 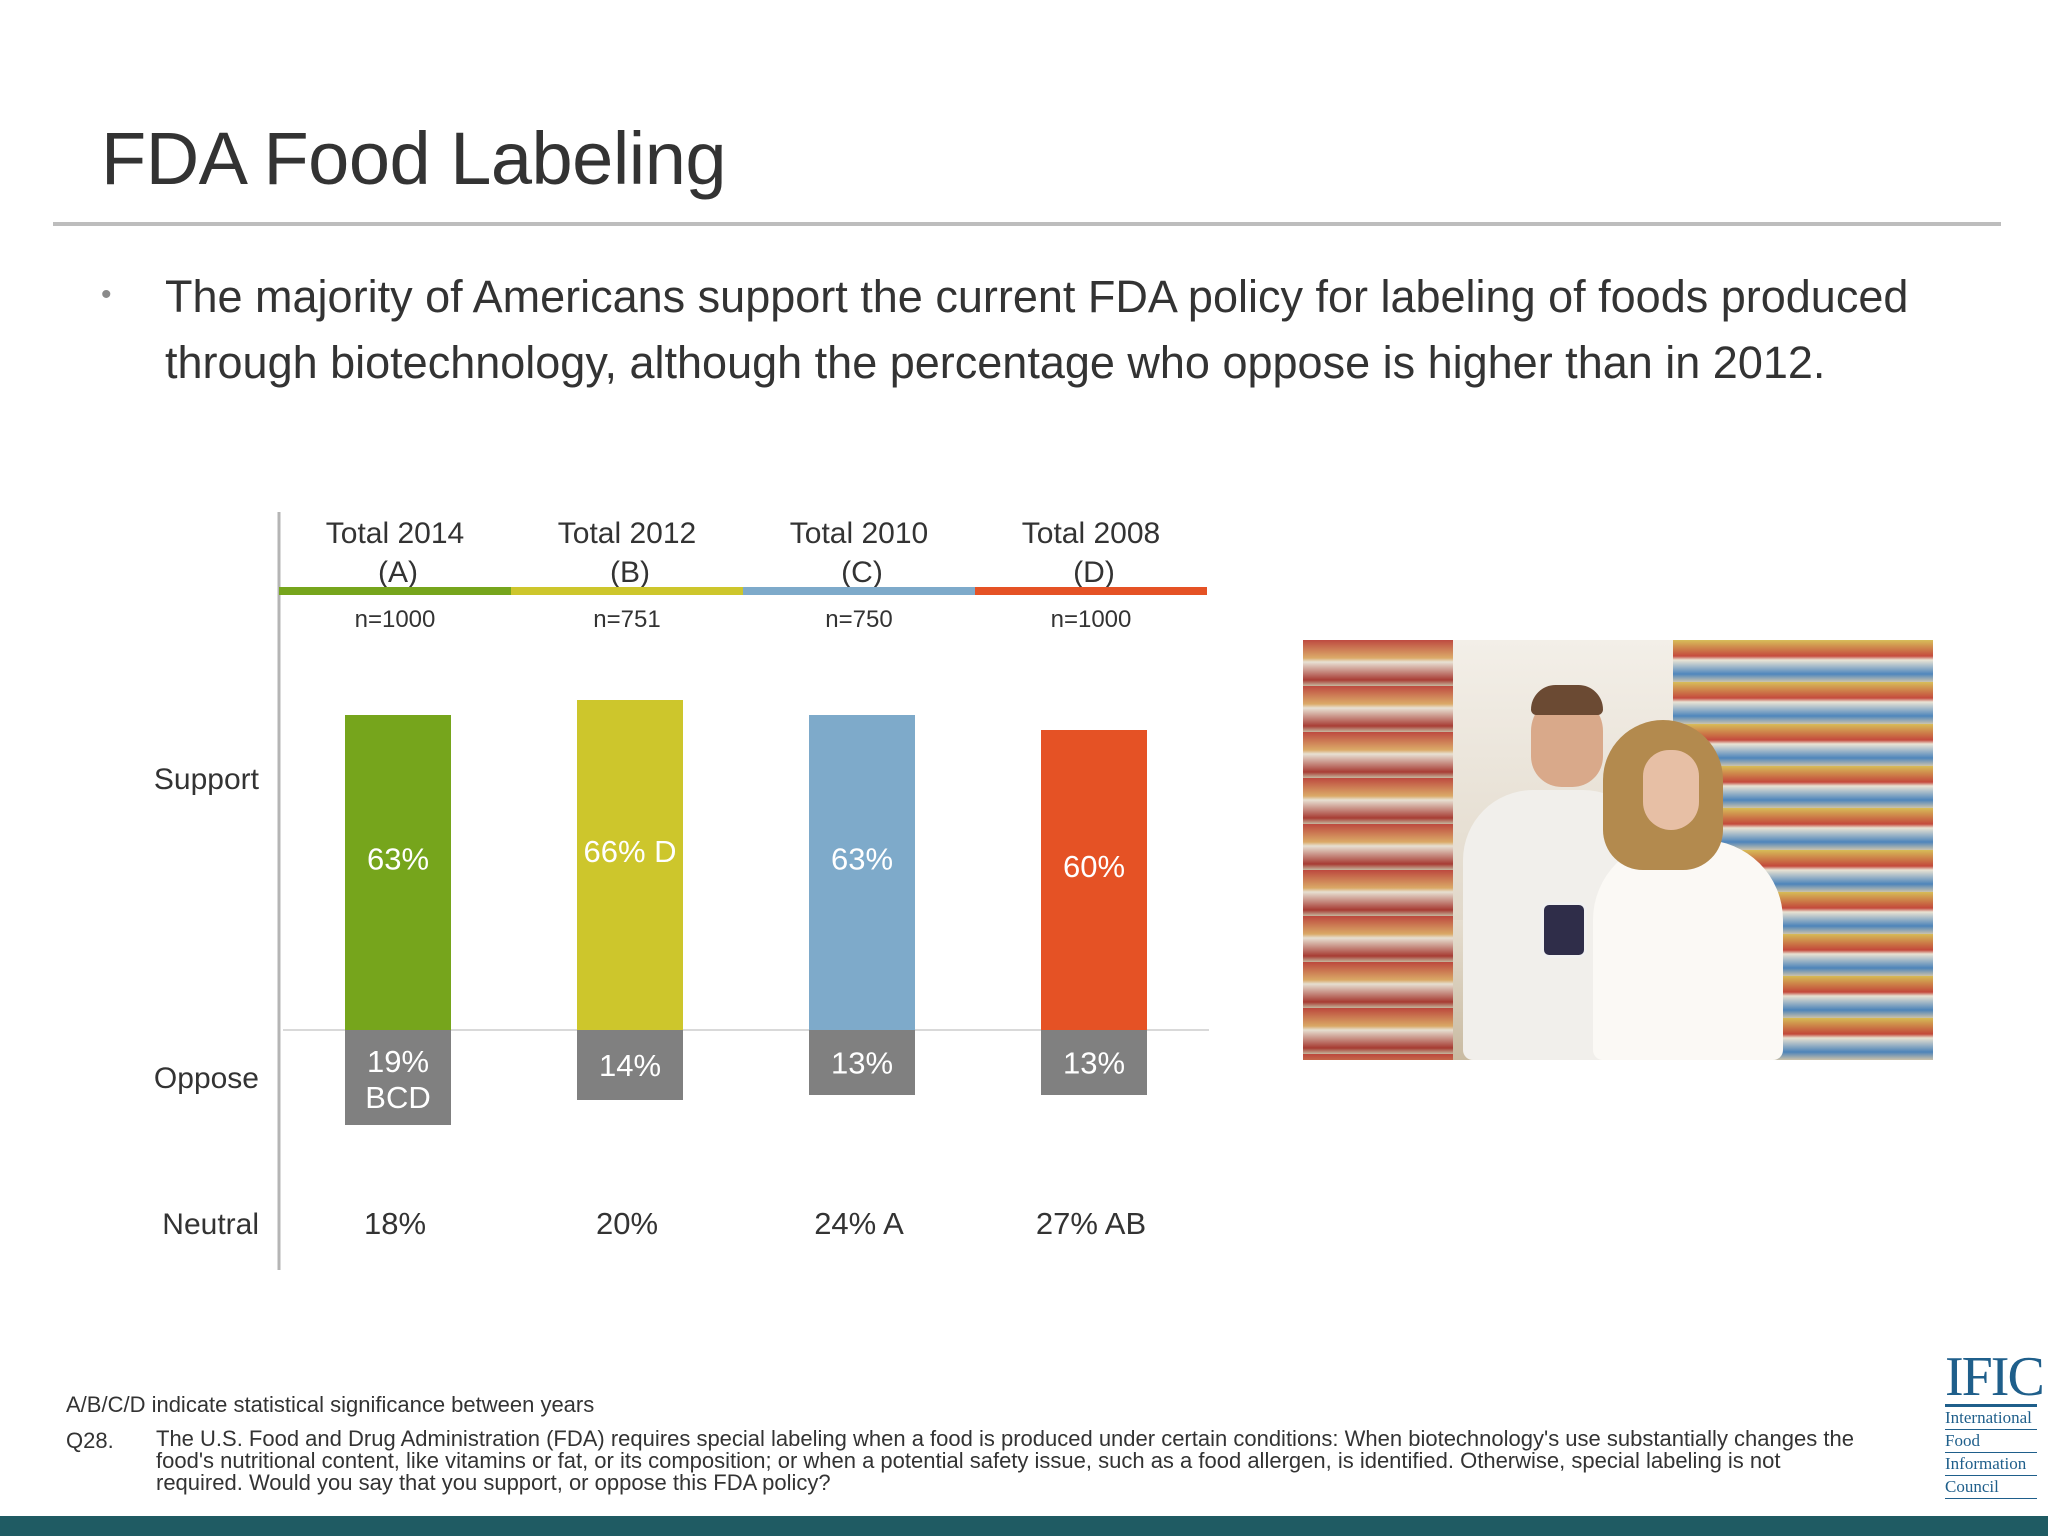 What do you see at coordinates (1995, 1377) in the screenshot?
I see `ific-logo-mark: IFIC` at bounding box center [1995, 1377].